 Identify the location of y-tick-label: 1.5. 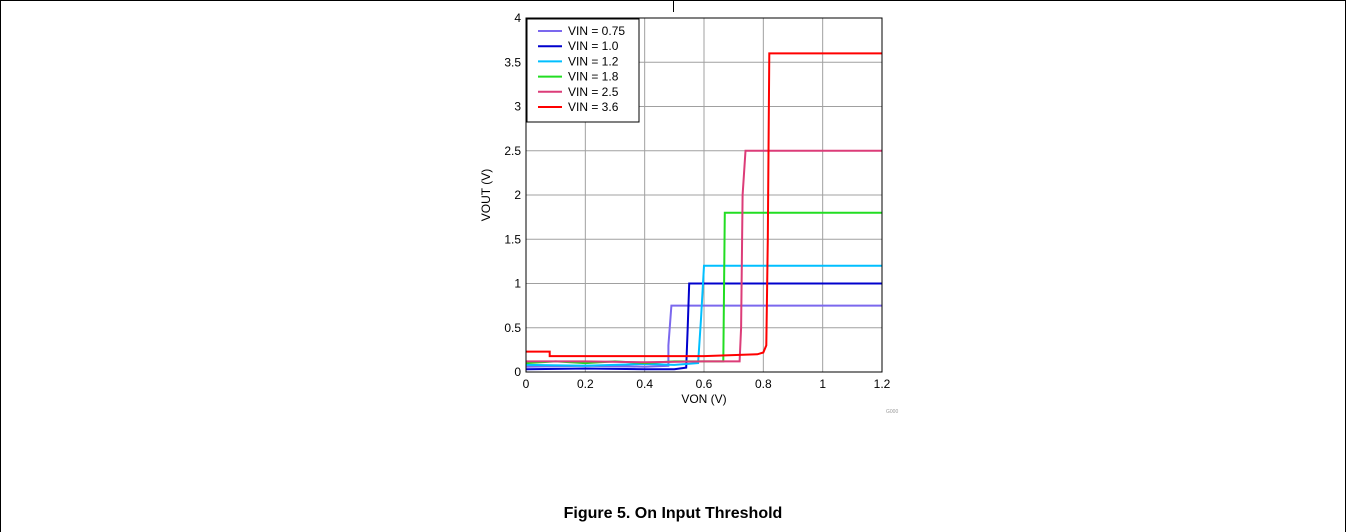
(512, 239).